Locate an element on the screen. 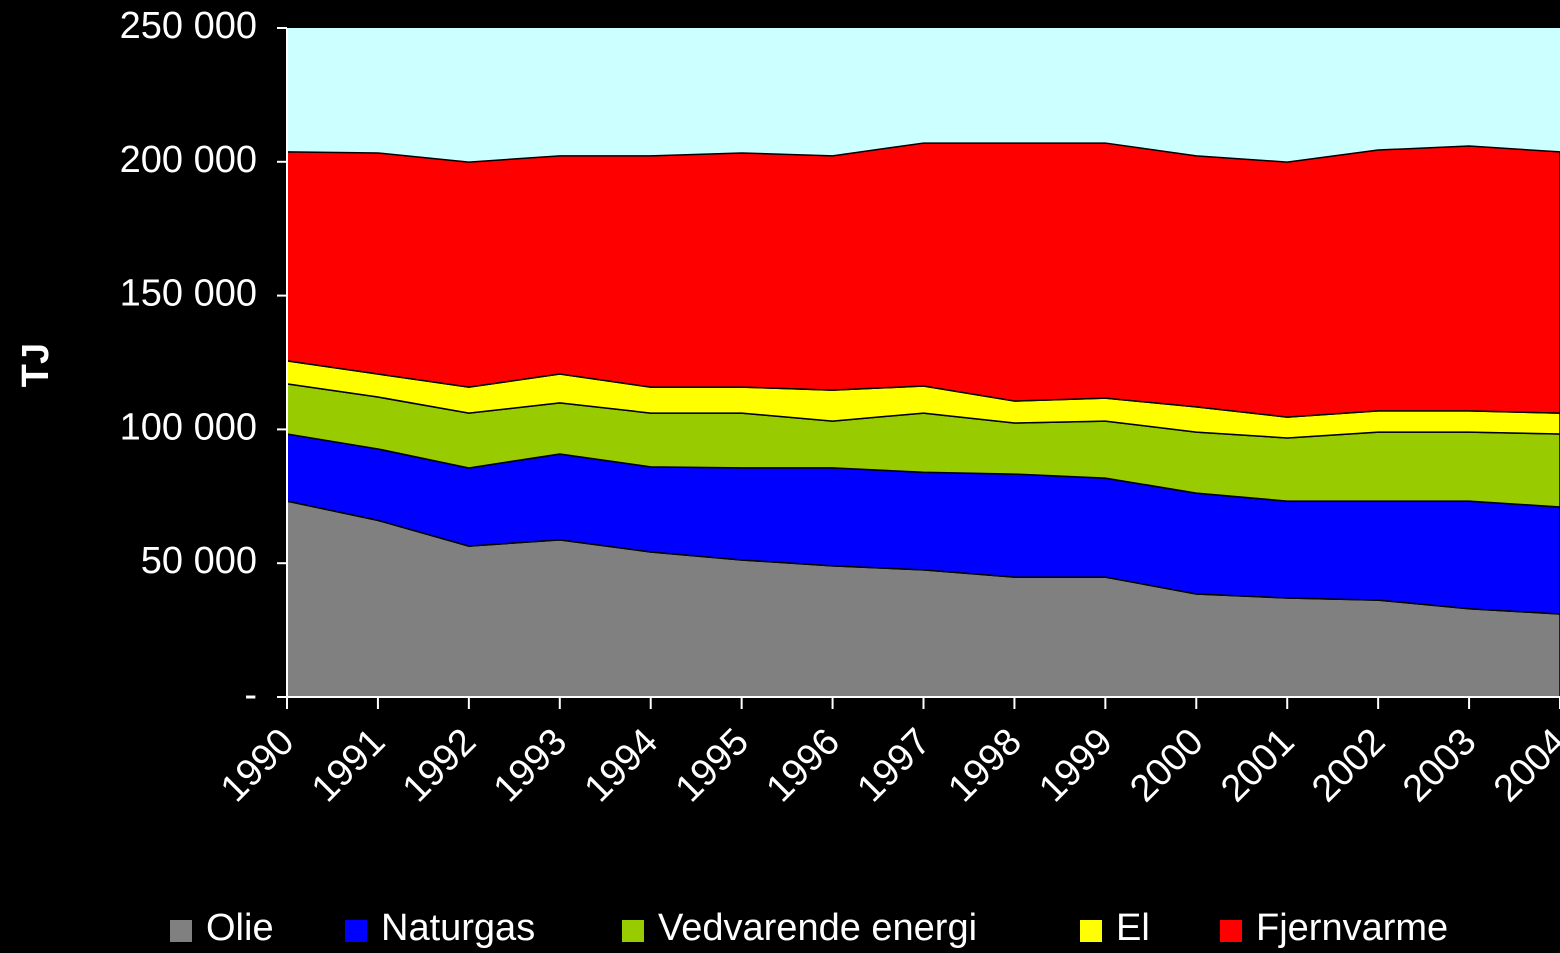  y-axis-label: TJ is located at coordinates (36, 365).